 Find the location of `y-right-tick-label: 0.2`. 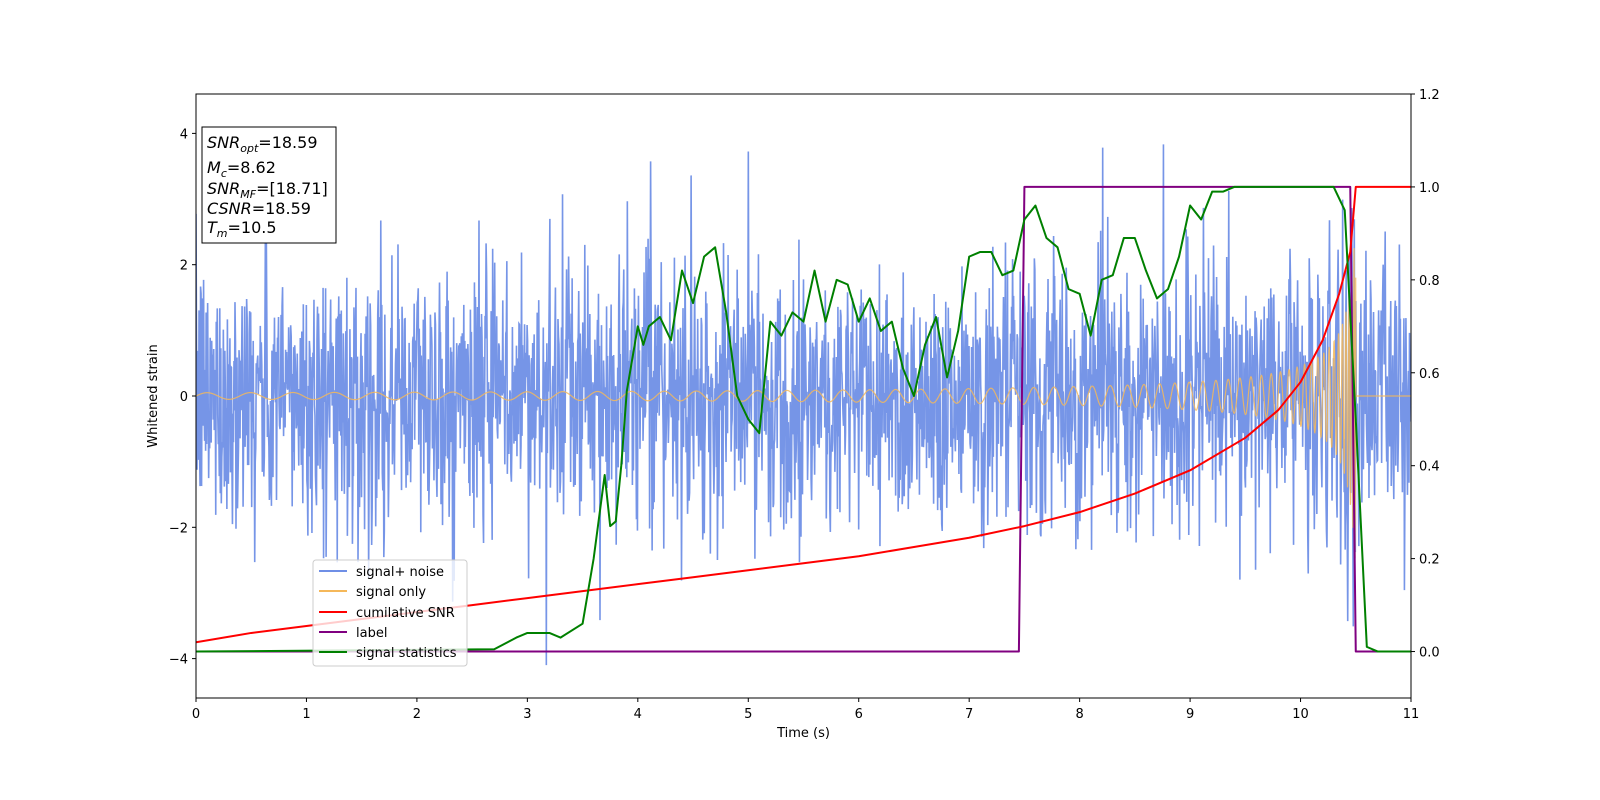

y-right-tick-label: 0.2 is located at coordinates (1429, 560).